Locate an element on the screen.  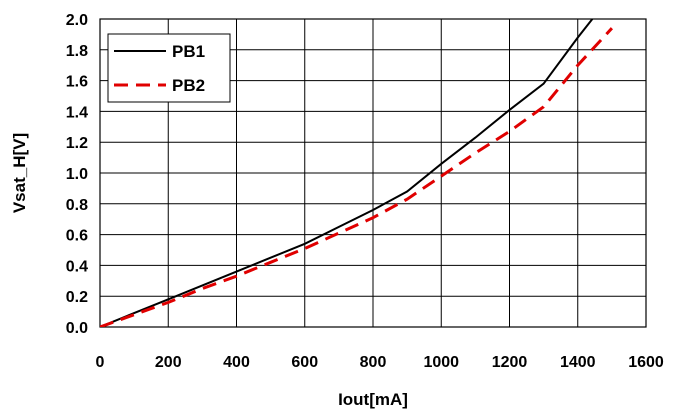
x-tick-label: 1600 is located at coordinates (646, 362).